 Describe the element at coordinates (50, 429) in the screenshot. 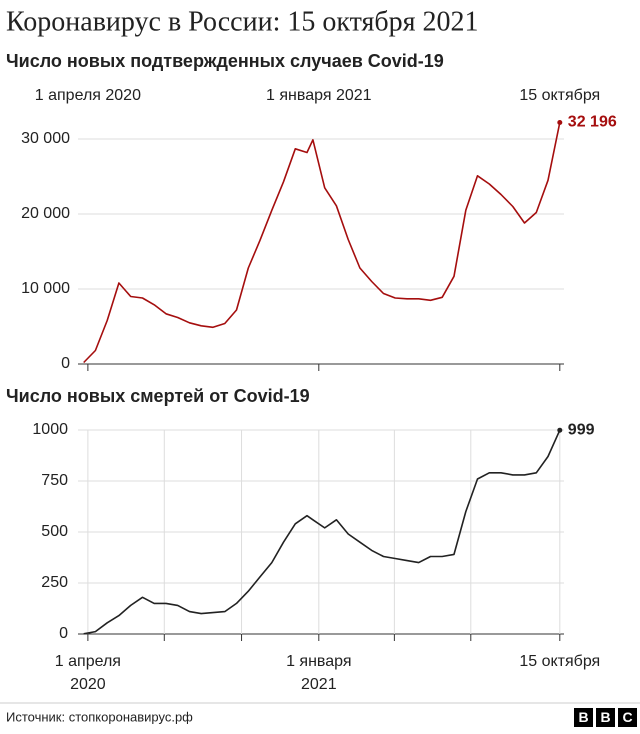

I see `y-tick-label: 1000` at that location.